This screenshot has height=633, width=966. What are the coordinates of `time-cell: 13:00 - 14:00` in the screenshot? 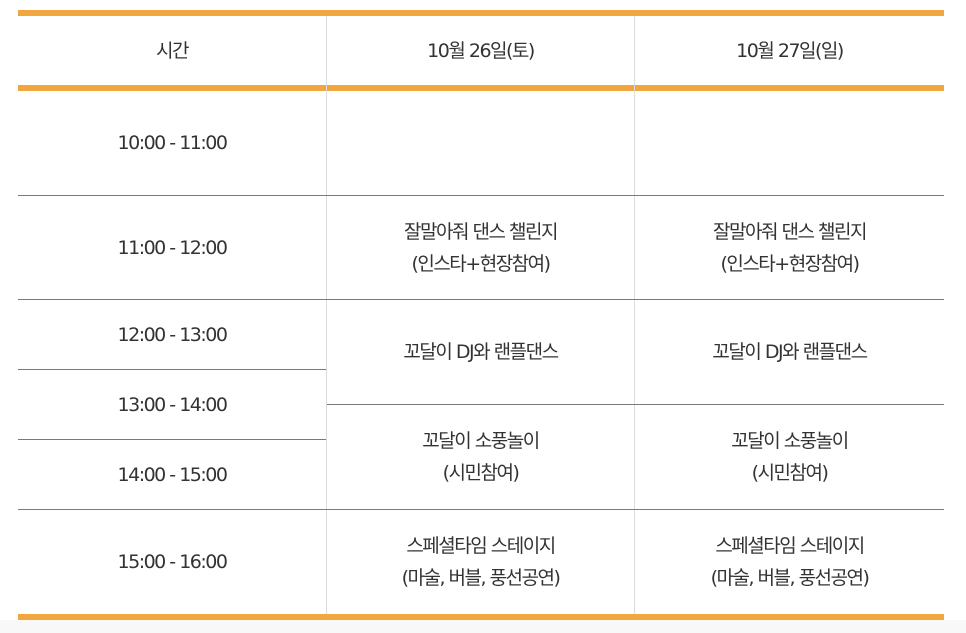 It's located at (172, 404).